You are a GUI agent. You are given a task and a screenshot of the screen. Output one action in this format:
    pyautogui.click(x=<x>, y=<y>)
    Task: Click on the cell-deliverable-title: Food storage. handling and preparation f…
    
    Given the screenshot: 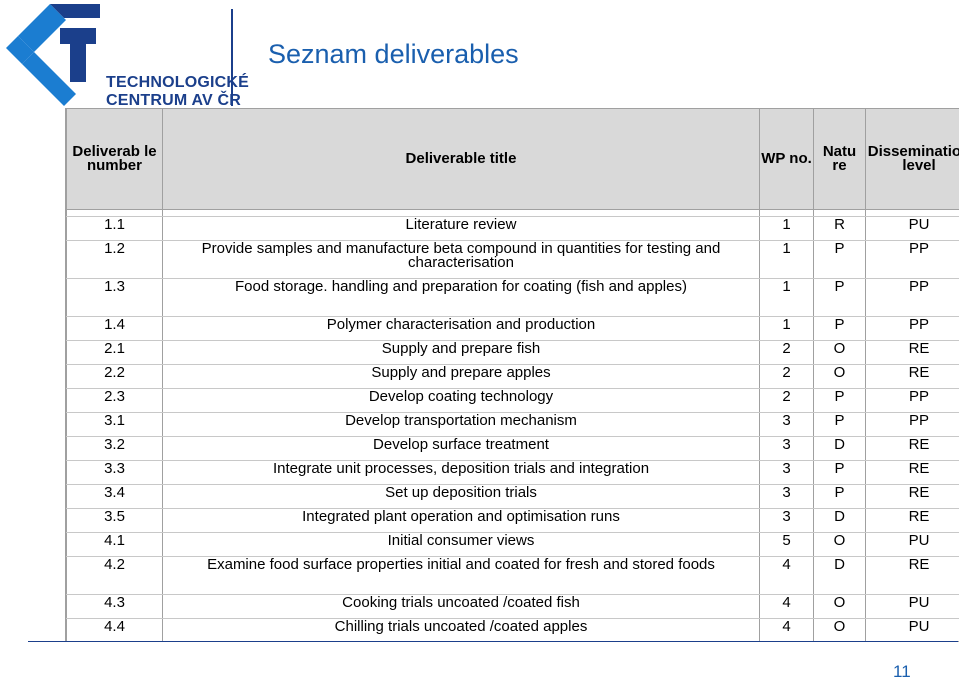 What is the action you would take?
    pyautogui.click(x=461, y=297)
    